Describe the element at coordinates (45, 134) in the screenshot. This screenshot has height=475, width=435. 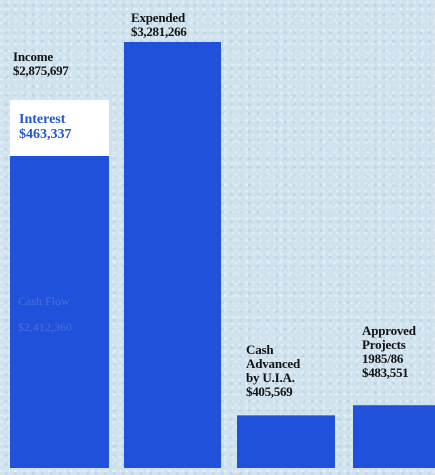
I see `interest-segment-value: $463,337` at that location.